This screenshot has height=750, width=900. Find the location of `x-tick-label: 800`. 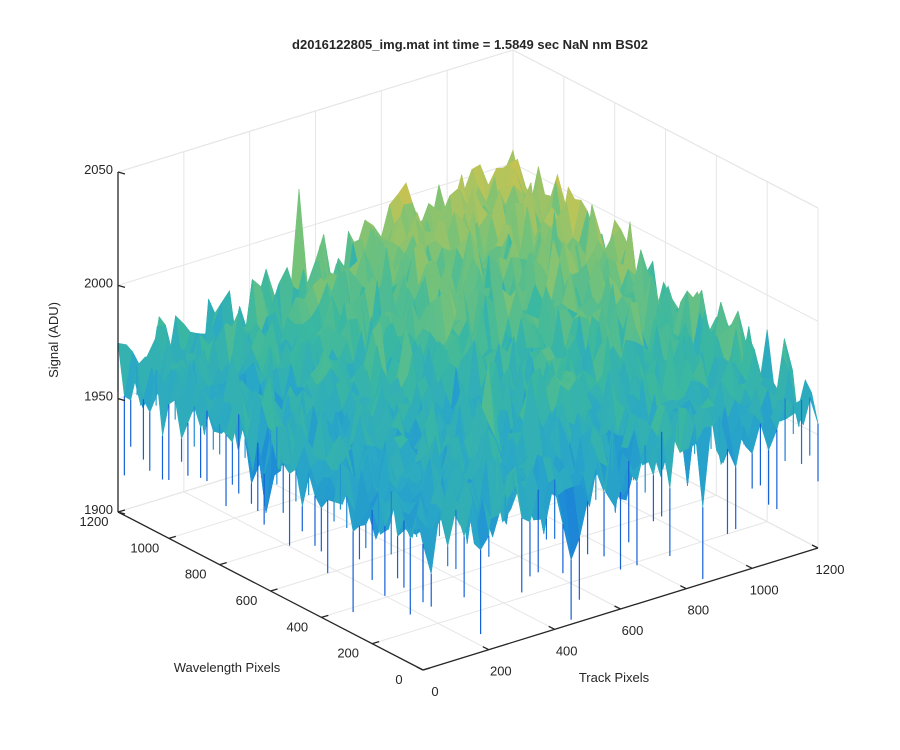

x-tick-label: 800 is located at coordinates (698, 610).